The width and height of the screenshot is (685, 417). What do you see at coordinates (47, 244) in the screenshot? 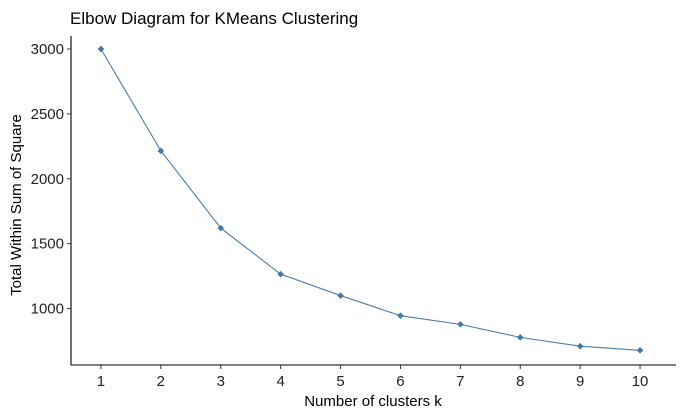
I see `y-tick-label: 1500` at bounding box center [47, 244].